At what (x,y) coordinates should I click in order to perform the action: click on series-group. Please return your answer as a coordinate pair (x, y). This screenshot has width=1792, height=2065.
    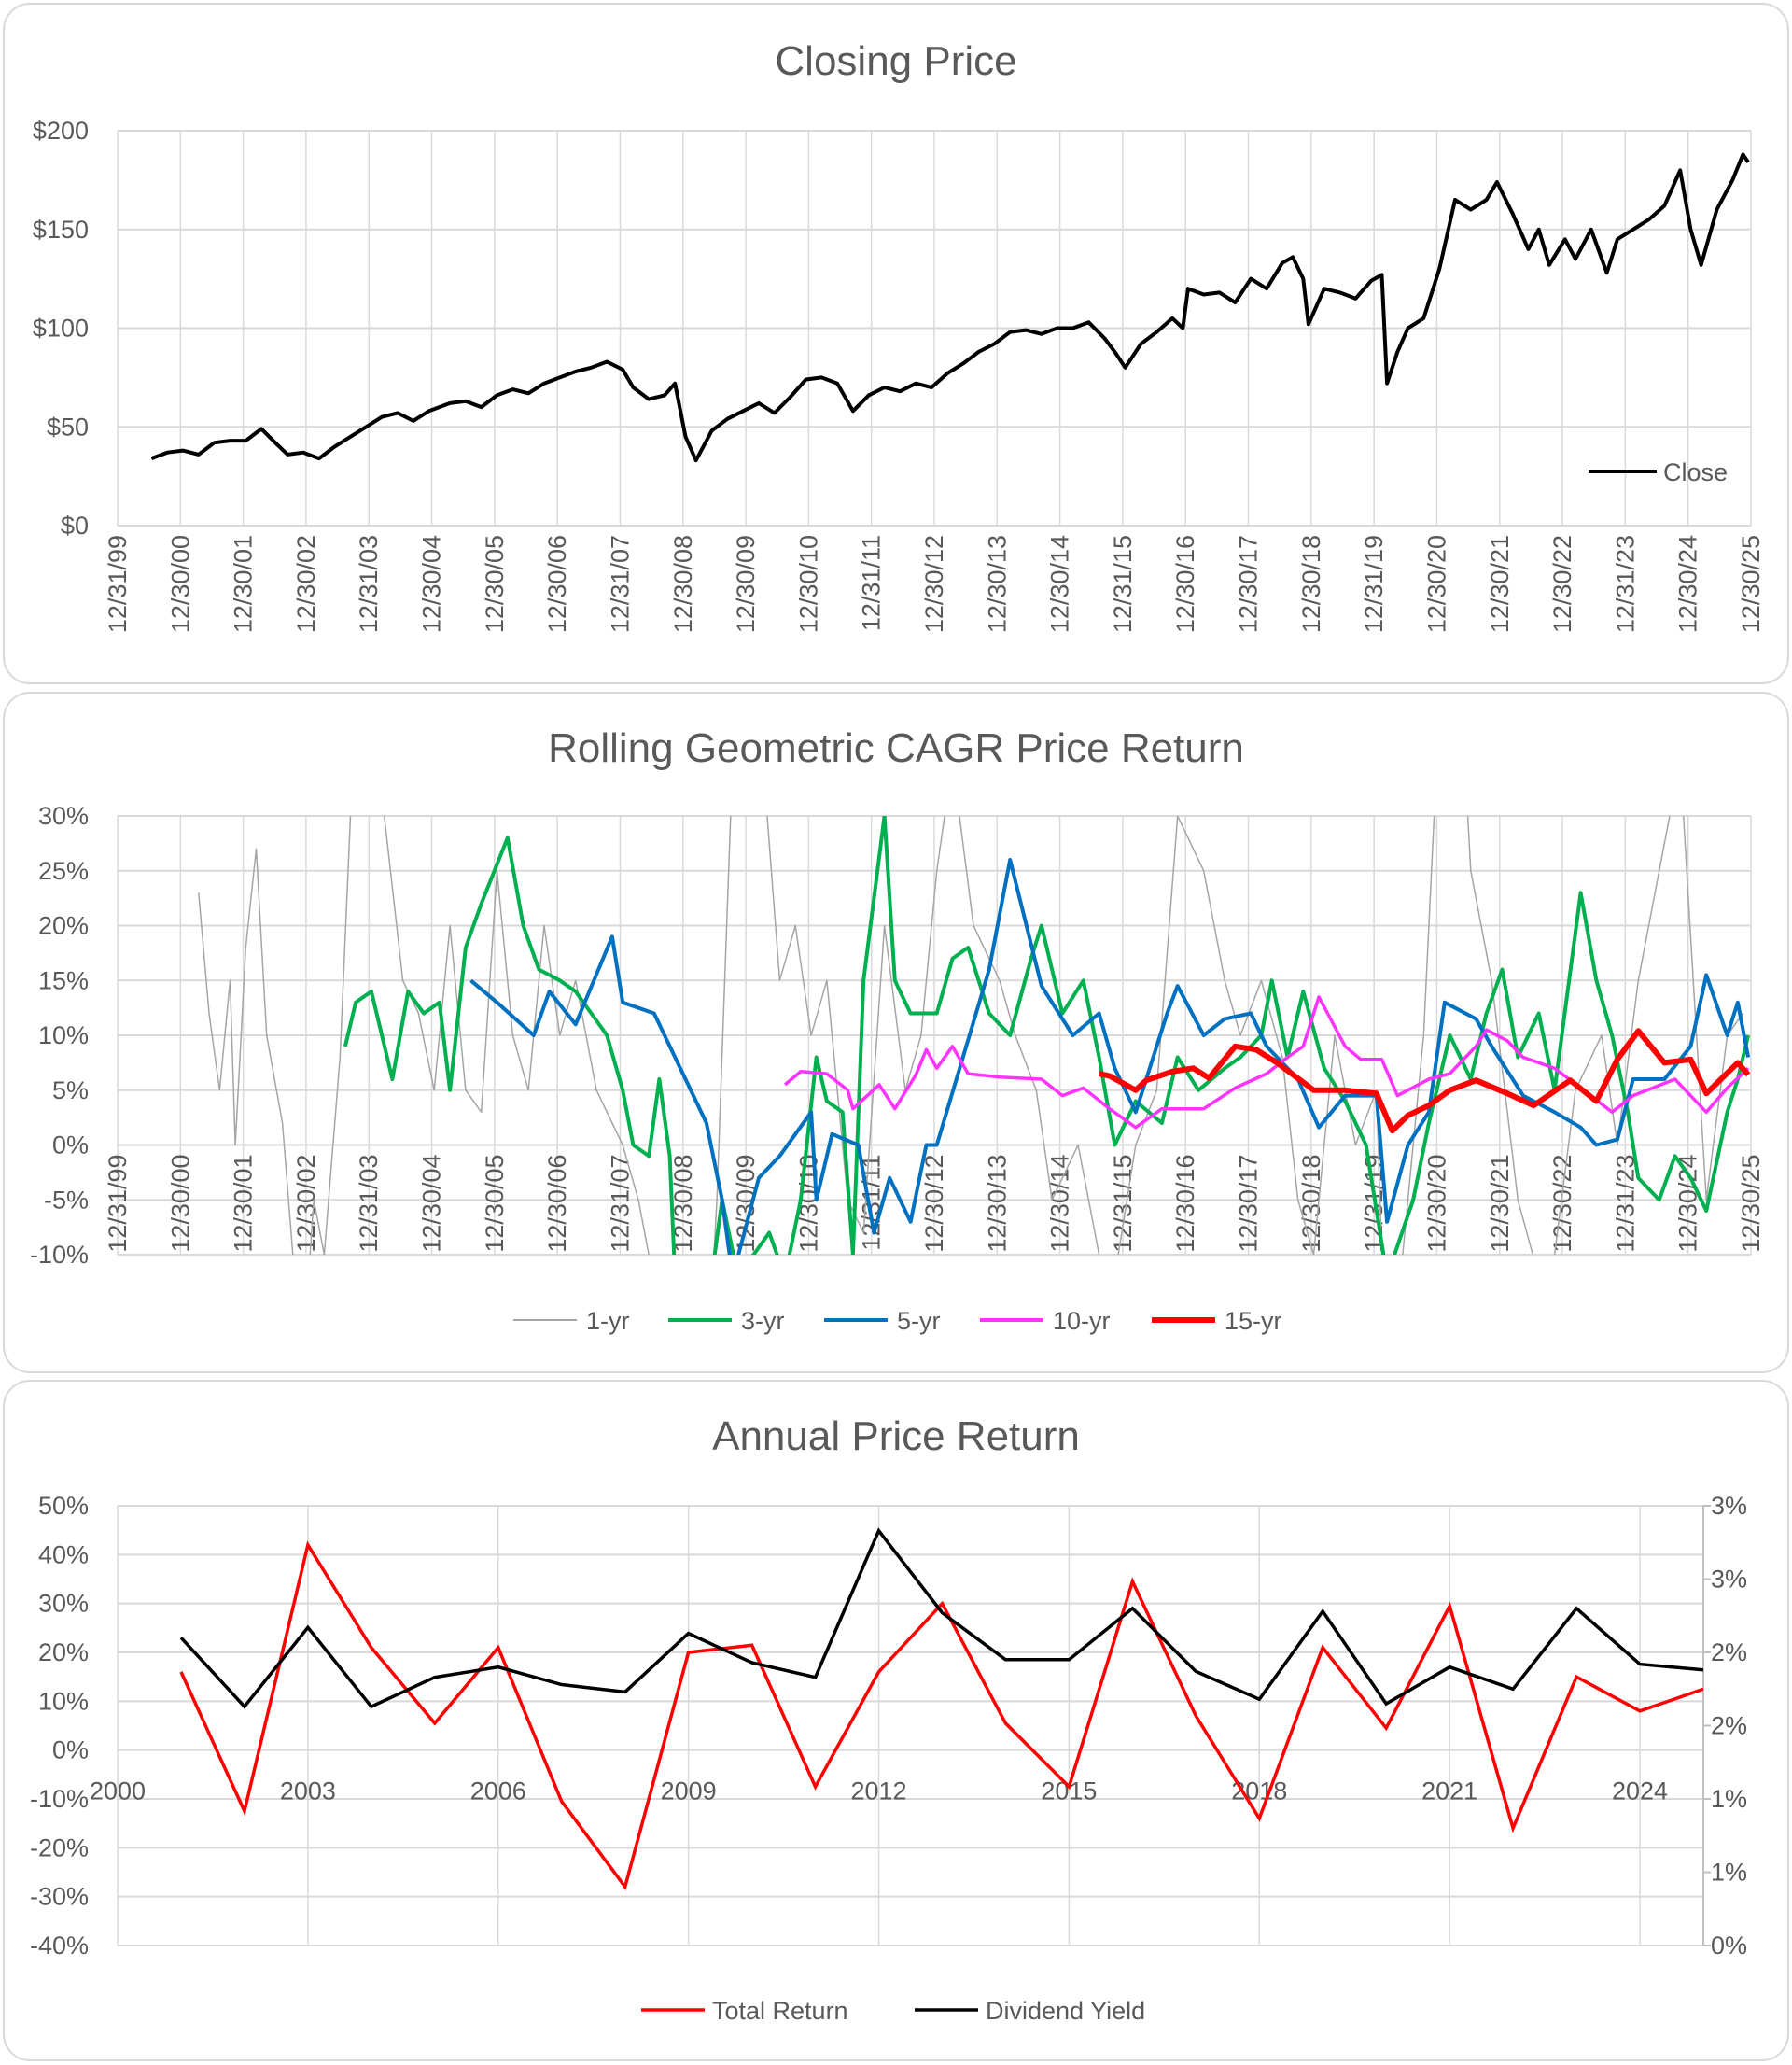
    Looking at the image, I should click on (950, 307).